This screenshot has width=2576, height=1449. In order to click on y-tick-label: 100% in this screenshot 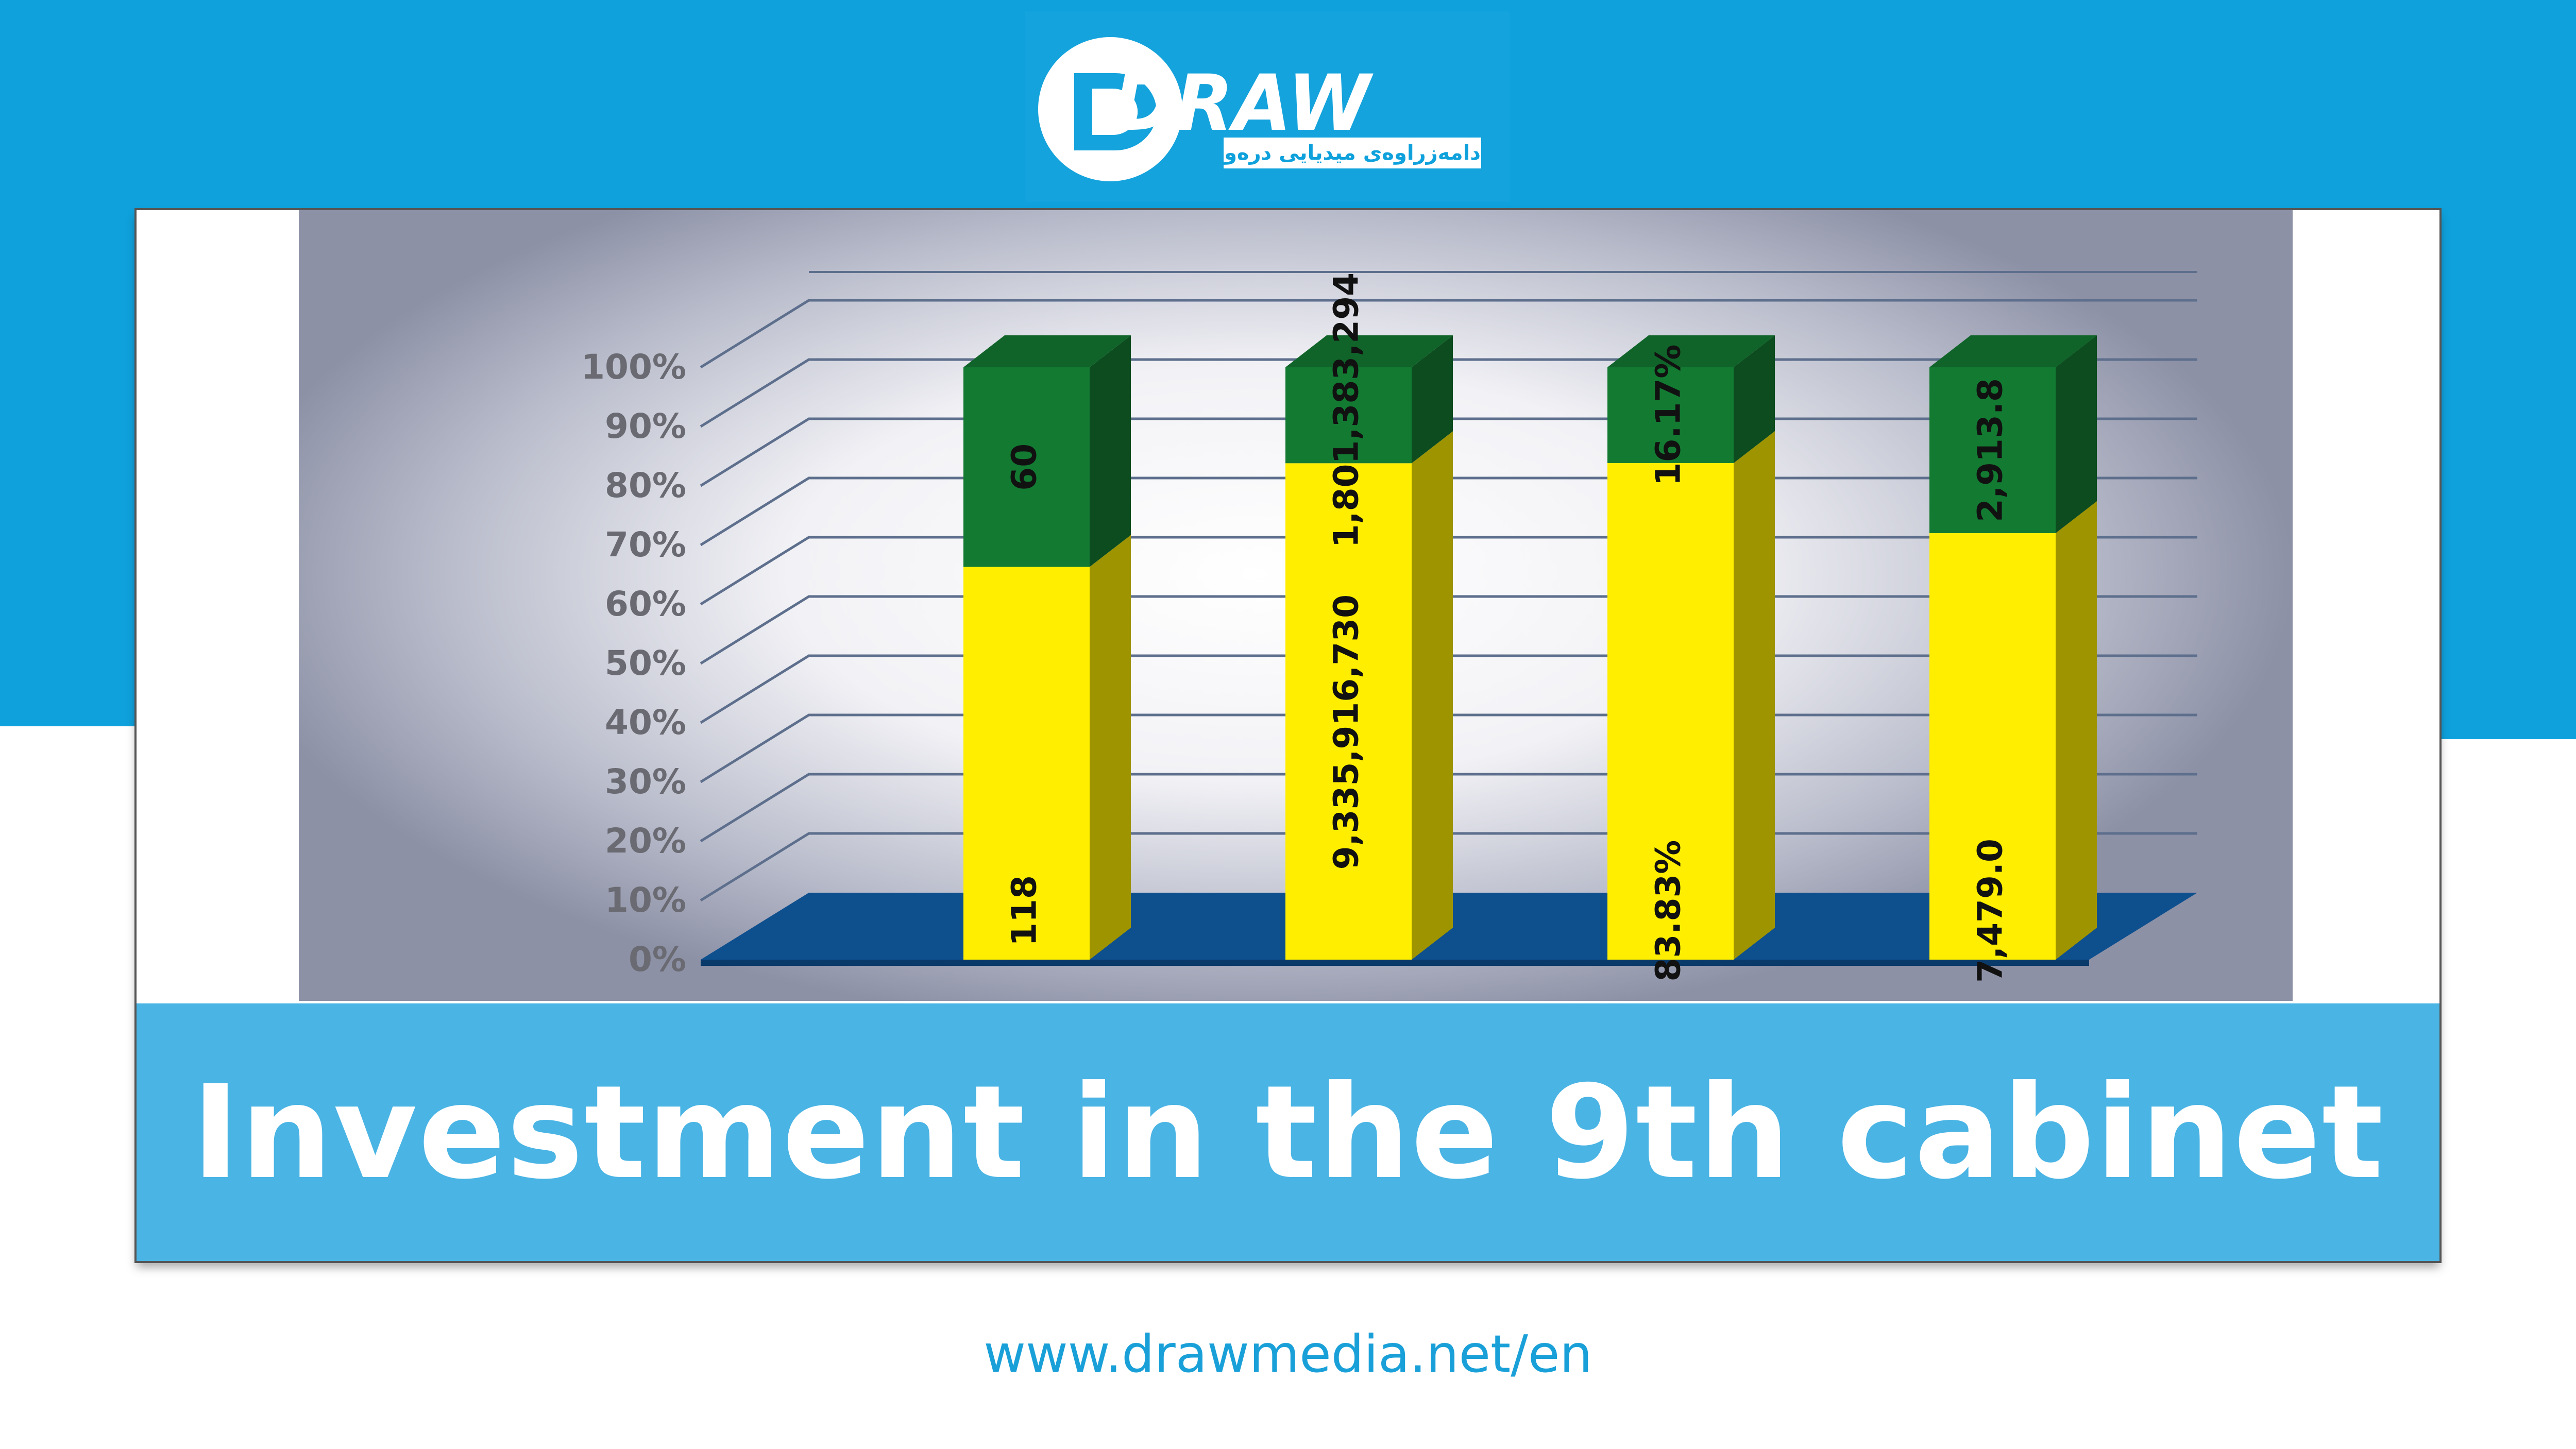, I will do `click(633, 367)`.